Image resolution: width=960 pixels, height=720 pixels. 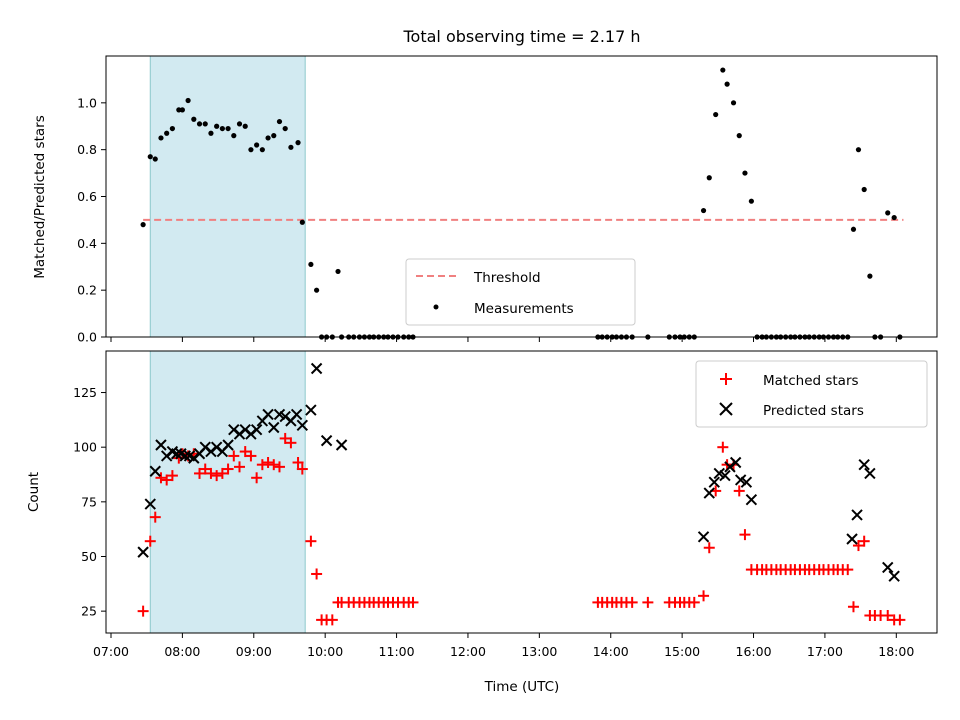 What do you see at coordinates (611, 651) in the screenshot?
I see `x-tick-label: 14:00` at bounding box center [611, 651].